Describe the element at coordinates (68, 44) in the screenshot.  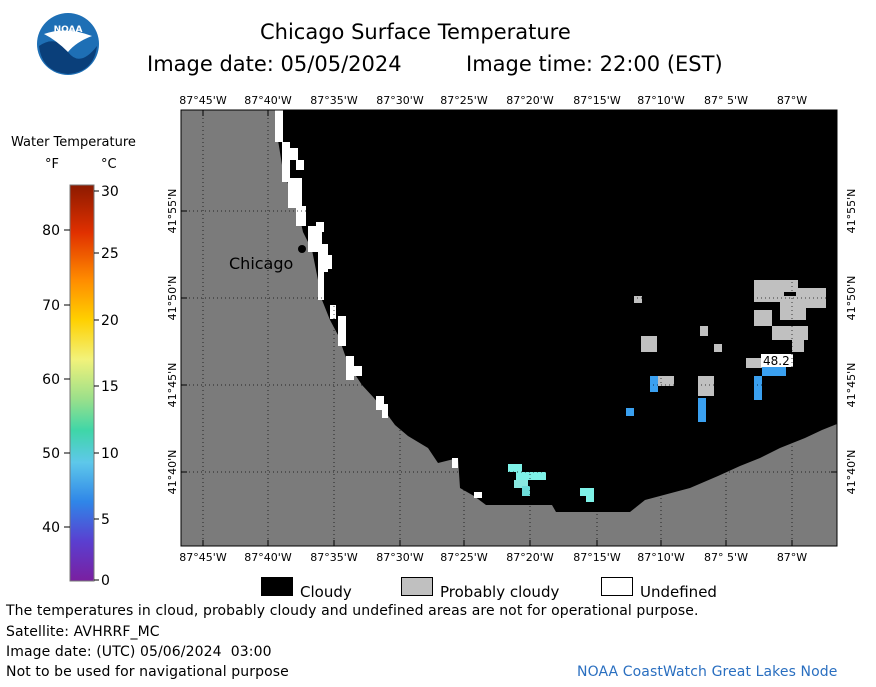
I see `noaa-logo: NOAA` at that location.